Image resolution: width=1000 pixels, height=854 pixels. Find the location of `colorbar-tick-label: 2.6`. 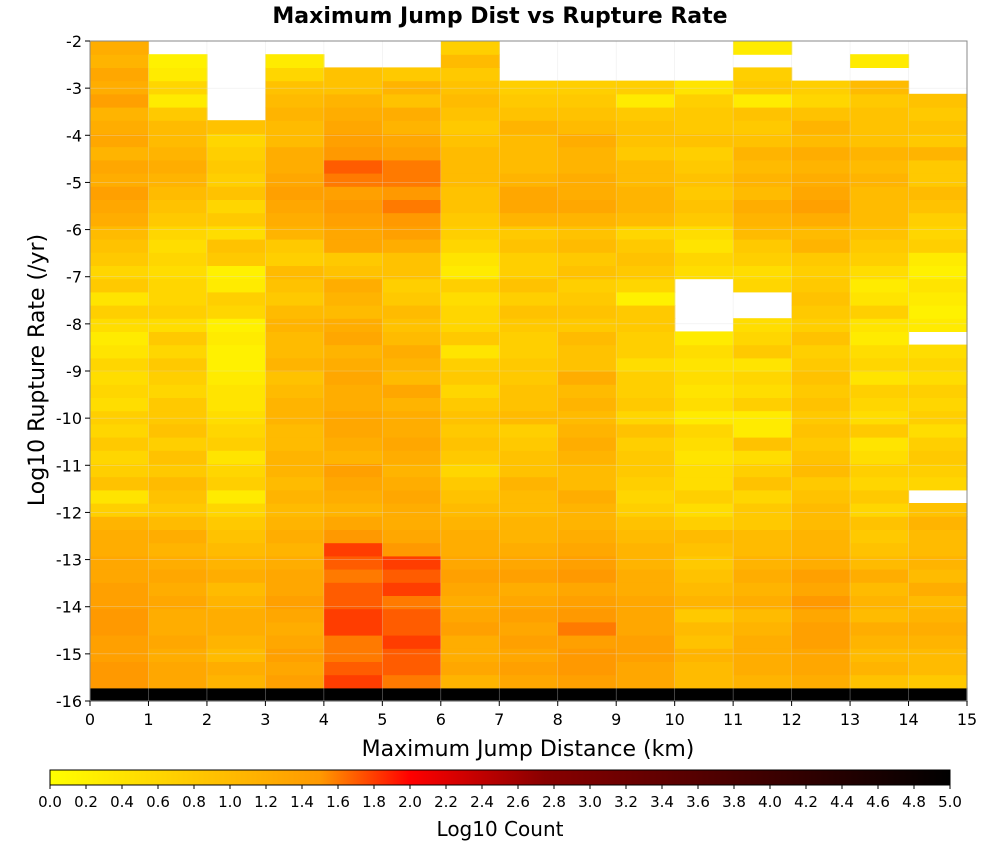

colorbar-tick-label: 2.6 is located at coordinates (518, 802).